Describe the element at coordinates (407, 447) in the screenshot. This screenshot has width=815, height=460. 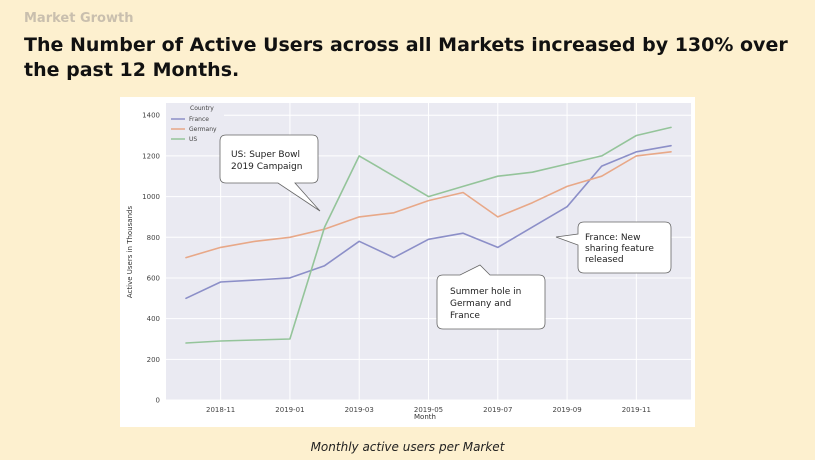
I see `chart-caption: Monthly active users per Market` at that location.